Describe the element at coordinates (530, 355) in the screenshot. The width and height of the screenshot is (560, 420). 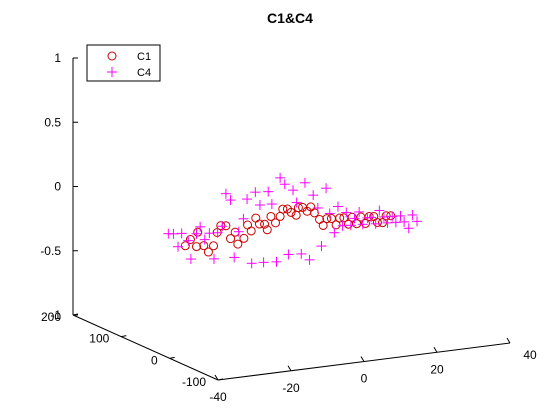
I see `x-tick-label: 40` at that location.